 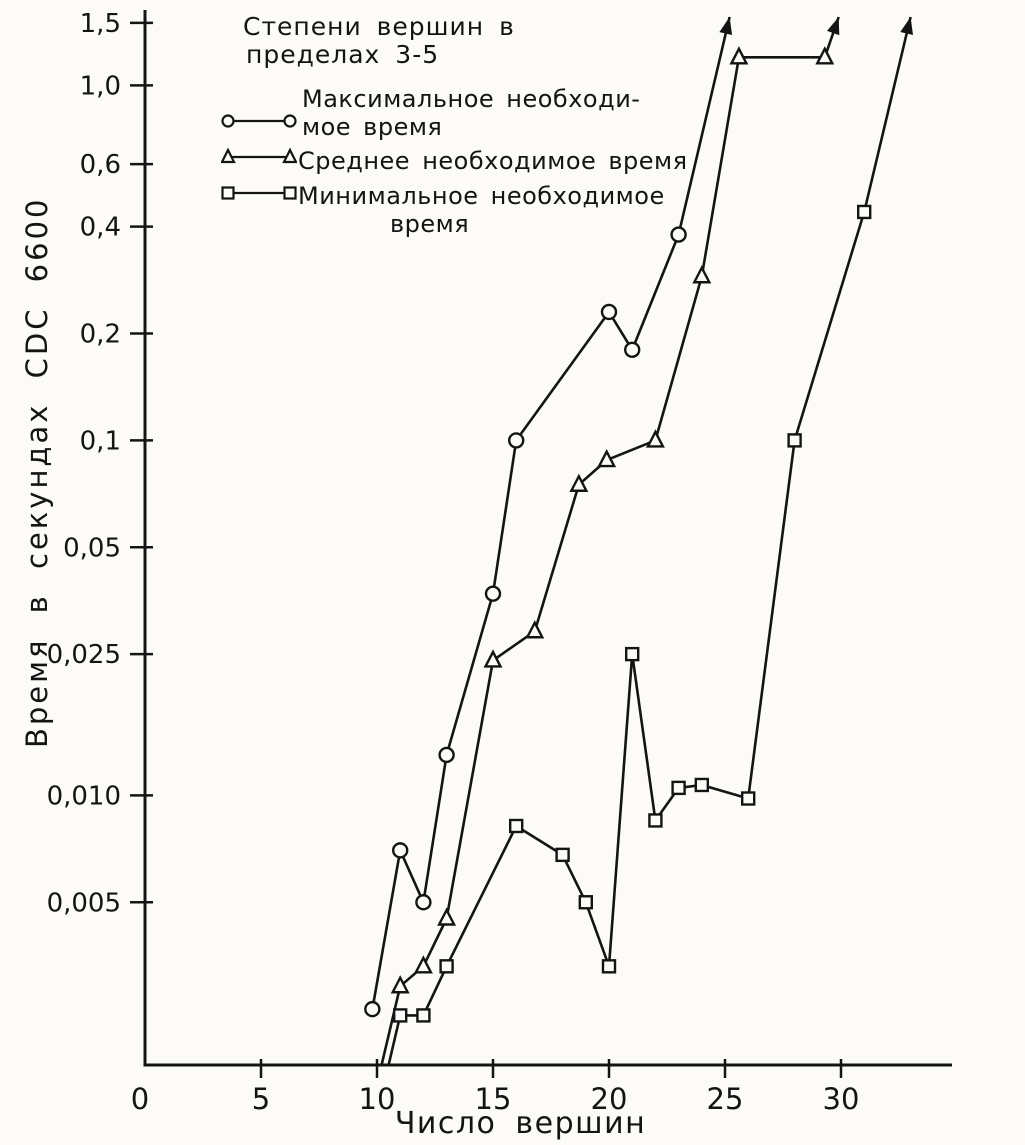 What do you see at coordinates (100, 24) in the screenshot?
I see `svg-text: 1,5` at bounding box center [100, 24].